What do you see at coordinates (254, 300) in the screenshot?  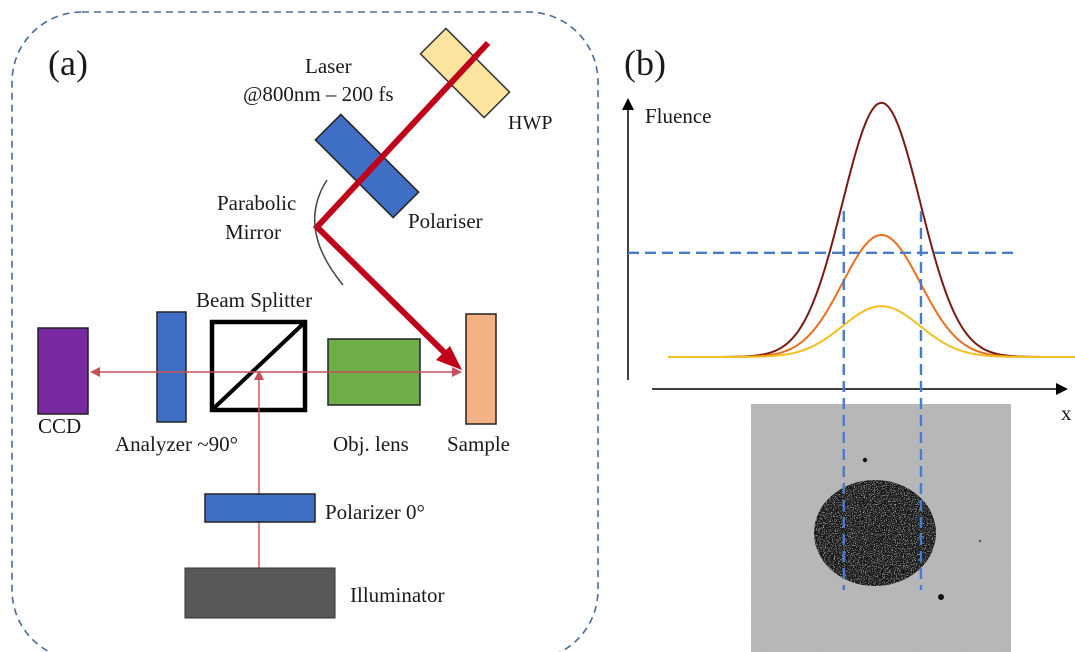 I see `beam-splitter-label: Beam Splitter` at bounding box center [254, 300].